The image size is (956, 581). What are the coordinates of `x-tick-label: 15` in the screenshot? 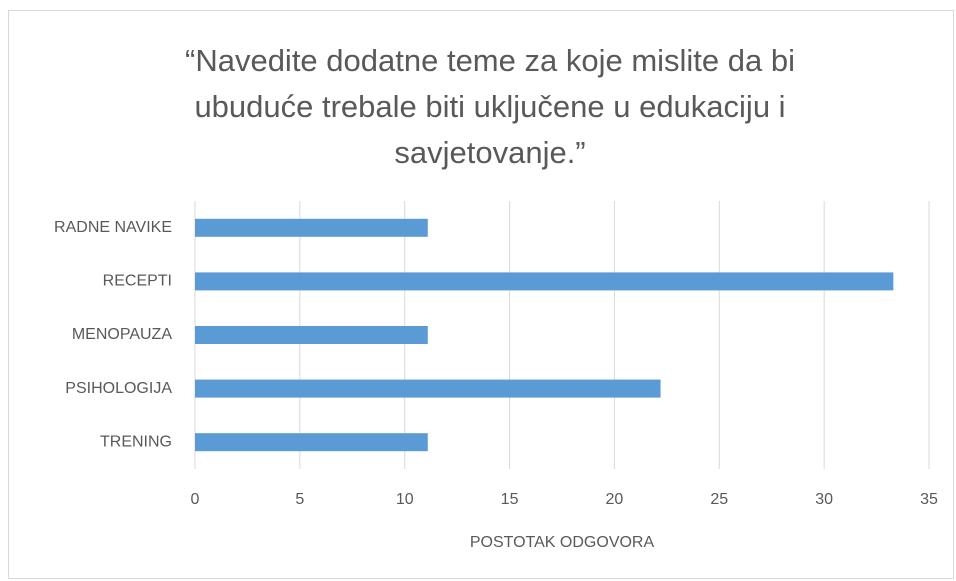 It's located at (510, 499).